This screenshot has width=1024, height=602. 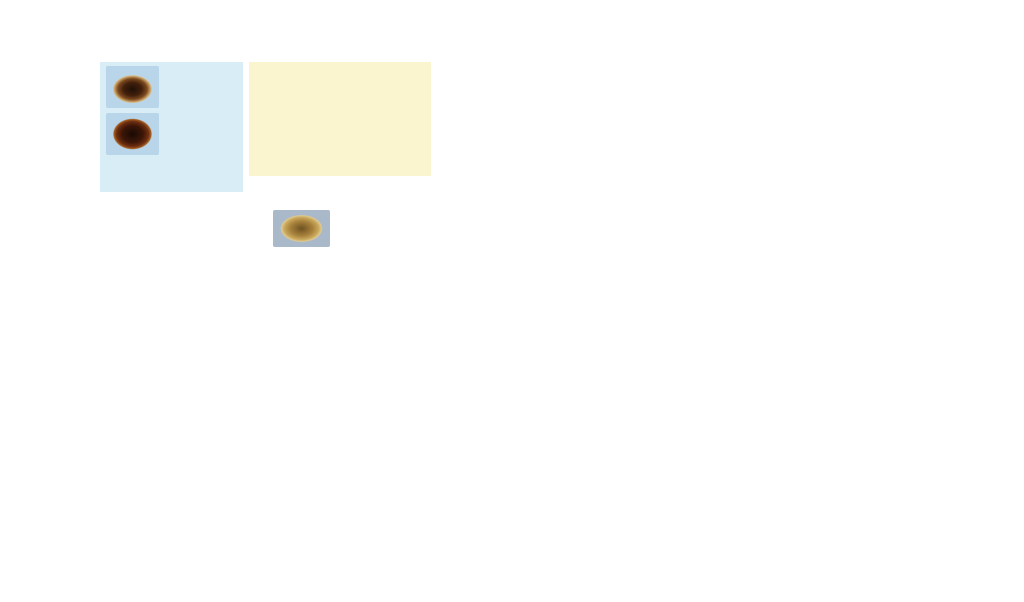 What do you see at coordinates (340, 119) in the screenshot?
I see `vegetation-highlight-box` at bounding box center [340, 119].